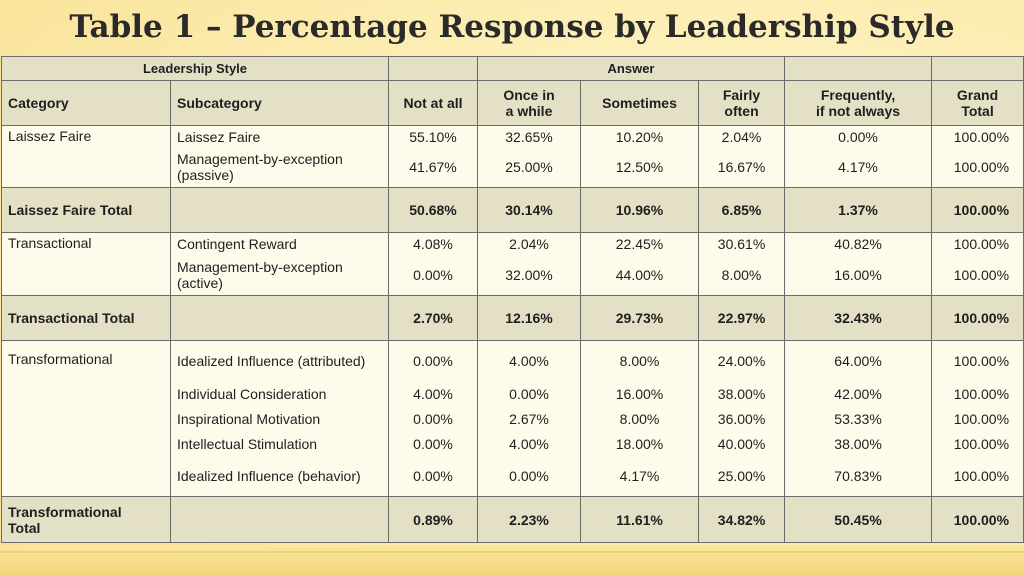 This screenshot has height=576, width=1024. I want to click on value-cell: 38.00%, so click(742, 393).